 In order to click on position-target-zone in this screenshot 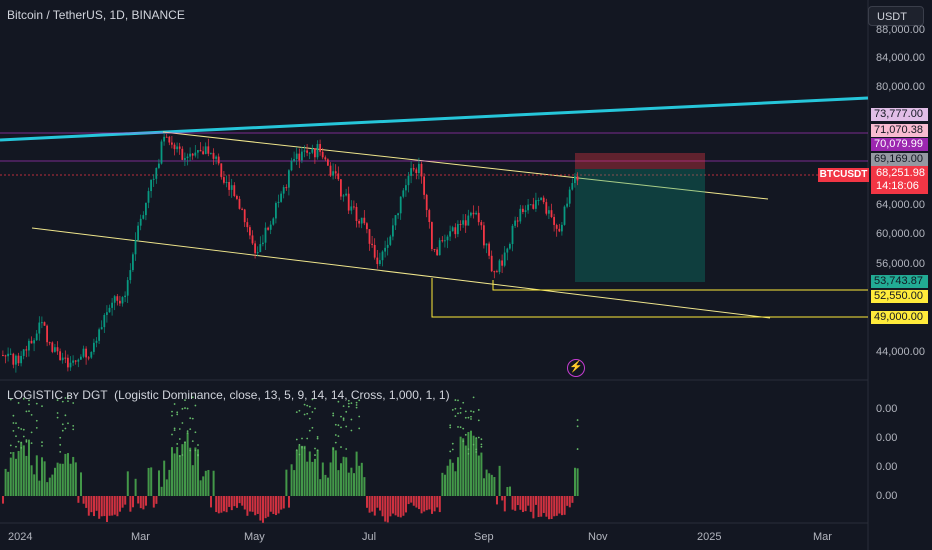, I will do `click(640, 225)`.